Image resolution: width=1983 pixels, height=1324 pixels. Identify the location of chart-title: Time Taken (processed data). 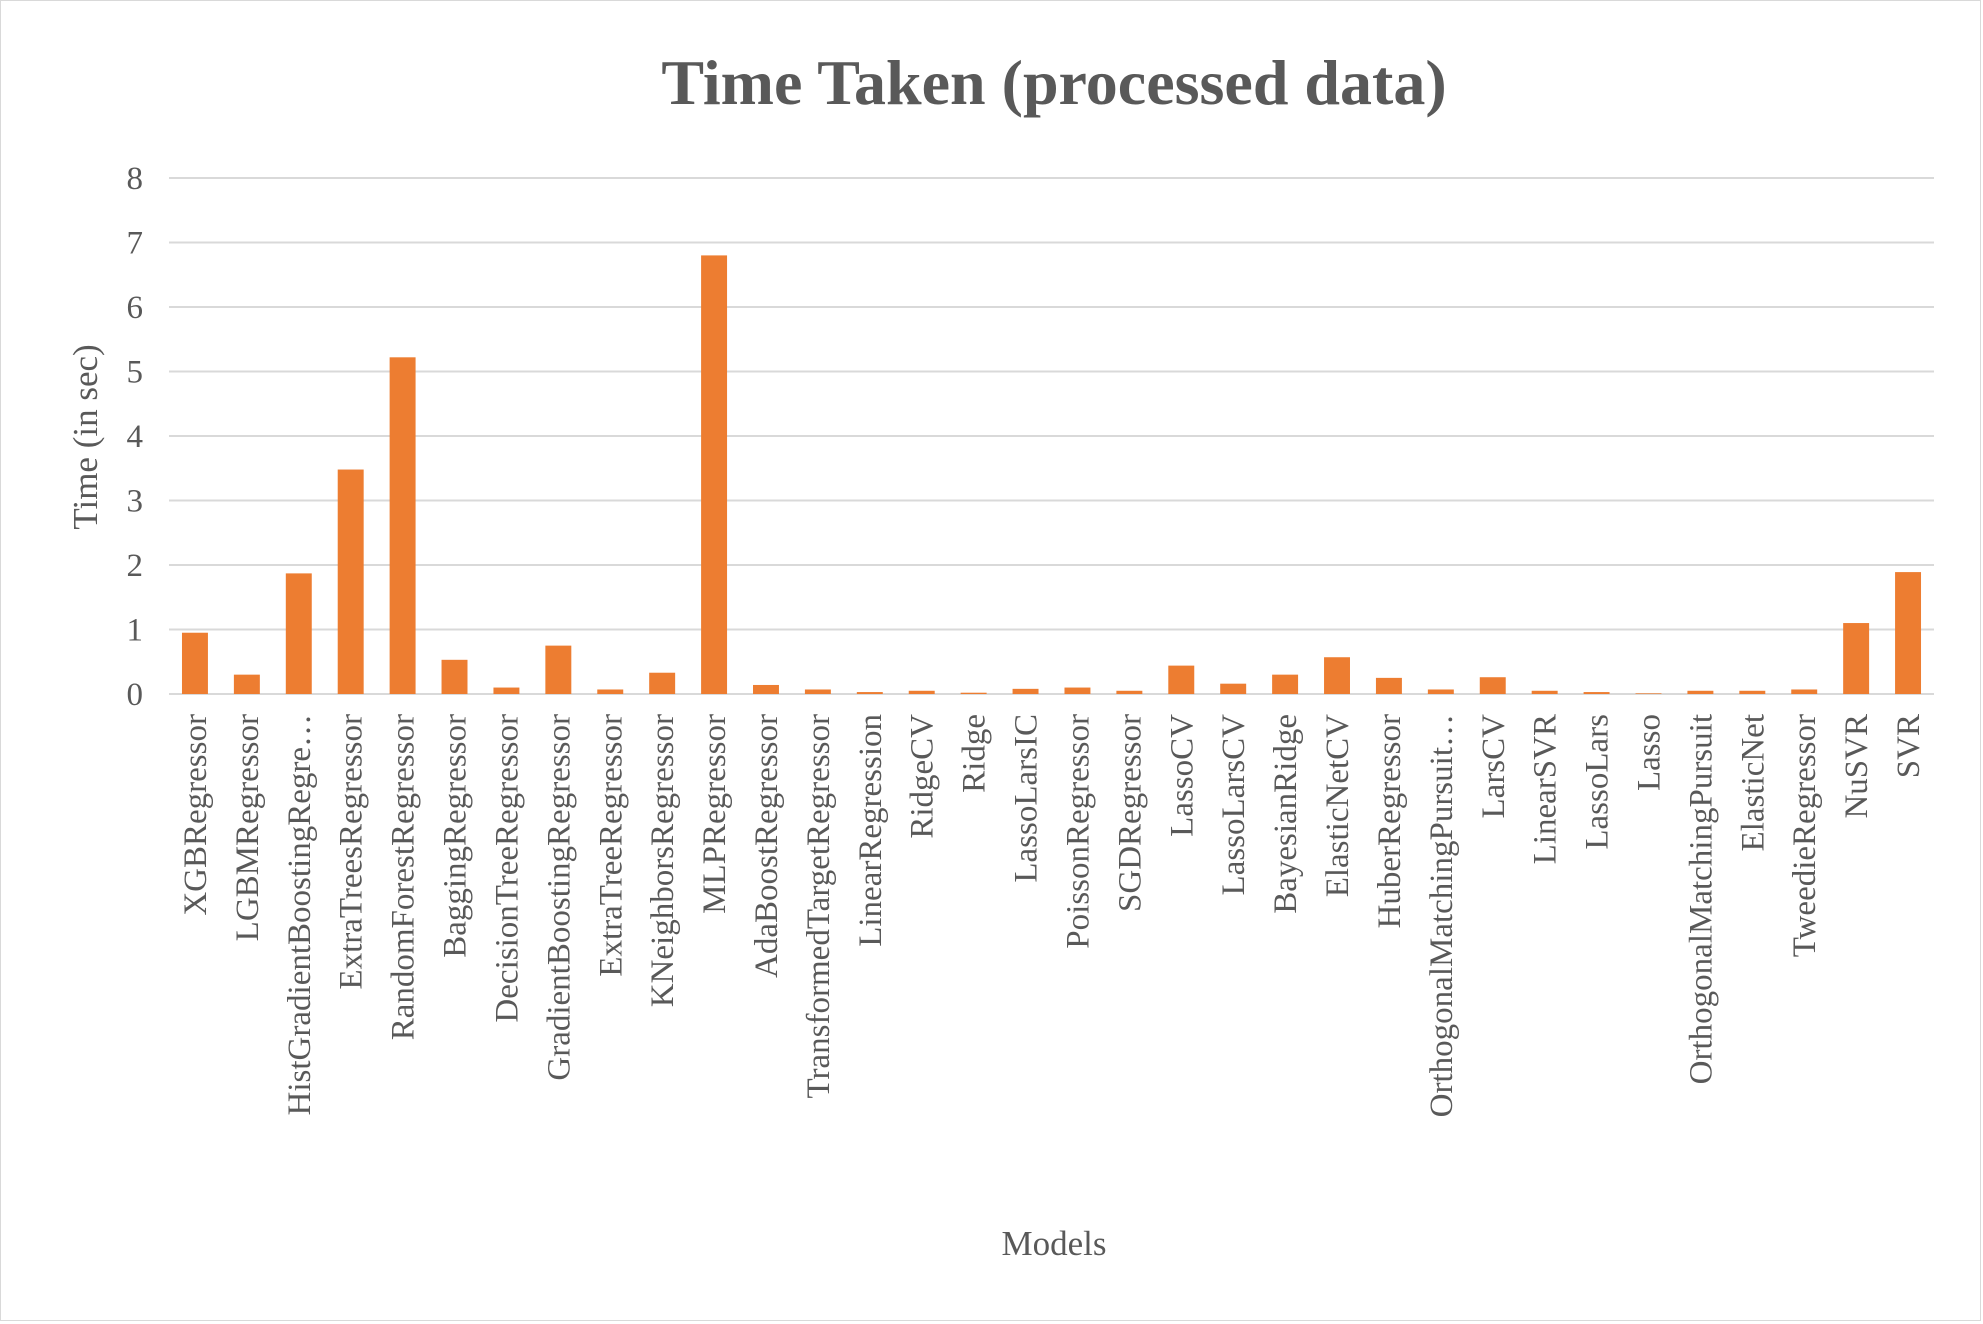
(1053, 82).